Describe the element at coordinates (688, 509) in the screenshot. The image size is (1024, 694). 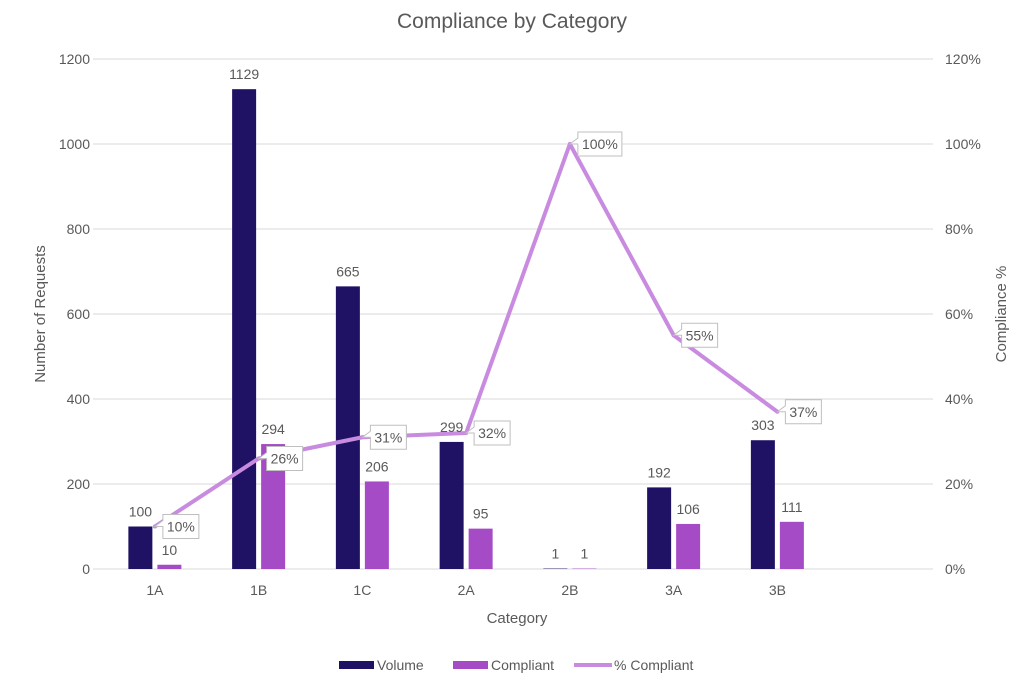
I see `compliant-label: 106` at that location.